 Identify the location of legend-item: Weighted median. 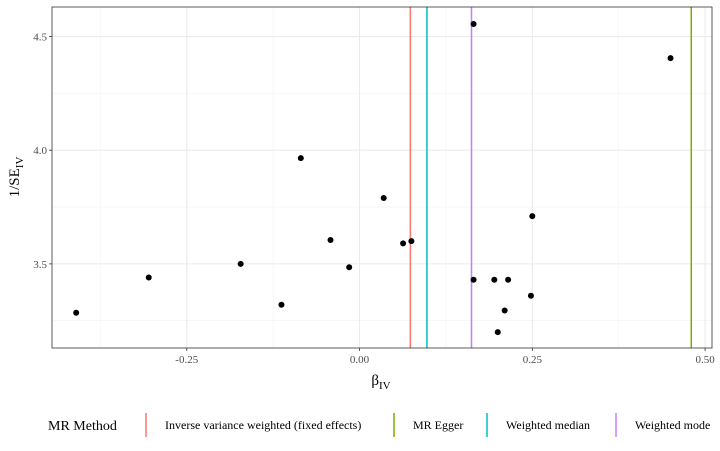
(538, 425).